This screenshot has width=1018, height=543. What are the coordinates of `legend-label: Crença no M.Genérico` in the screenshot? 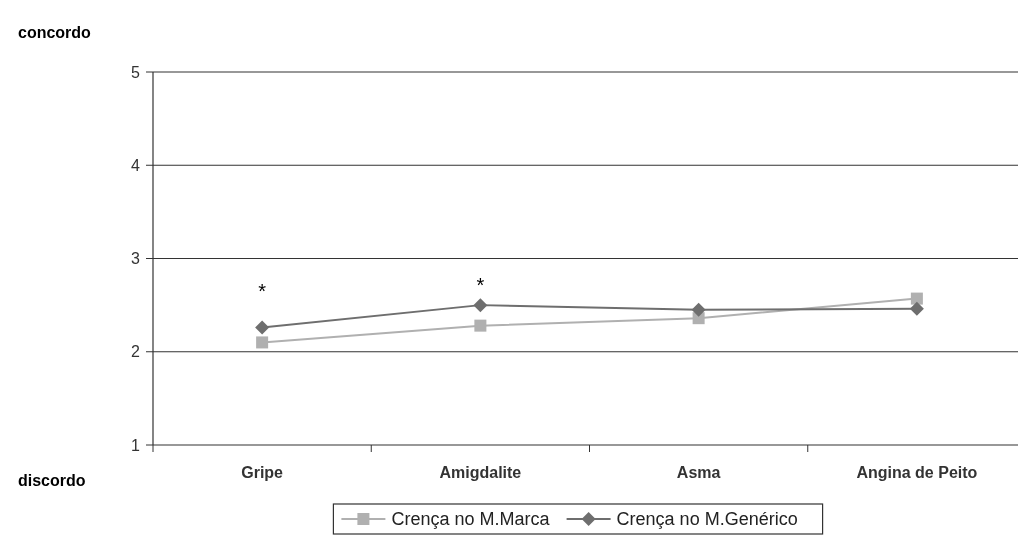 It's located at (707, 519).